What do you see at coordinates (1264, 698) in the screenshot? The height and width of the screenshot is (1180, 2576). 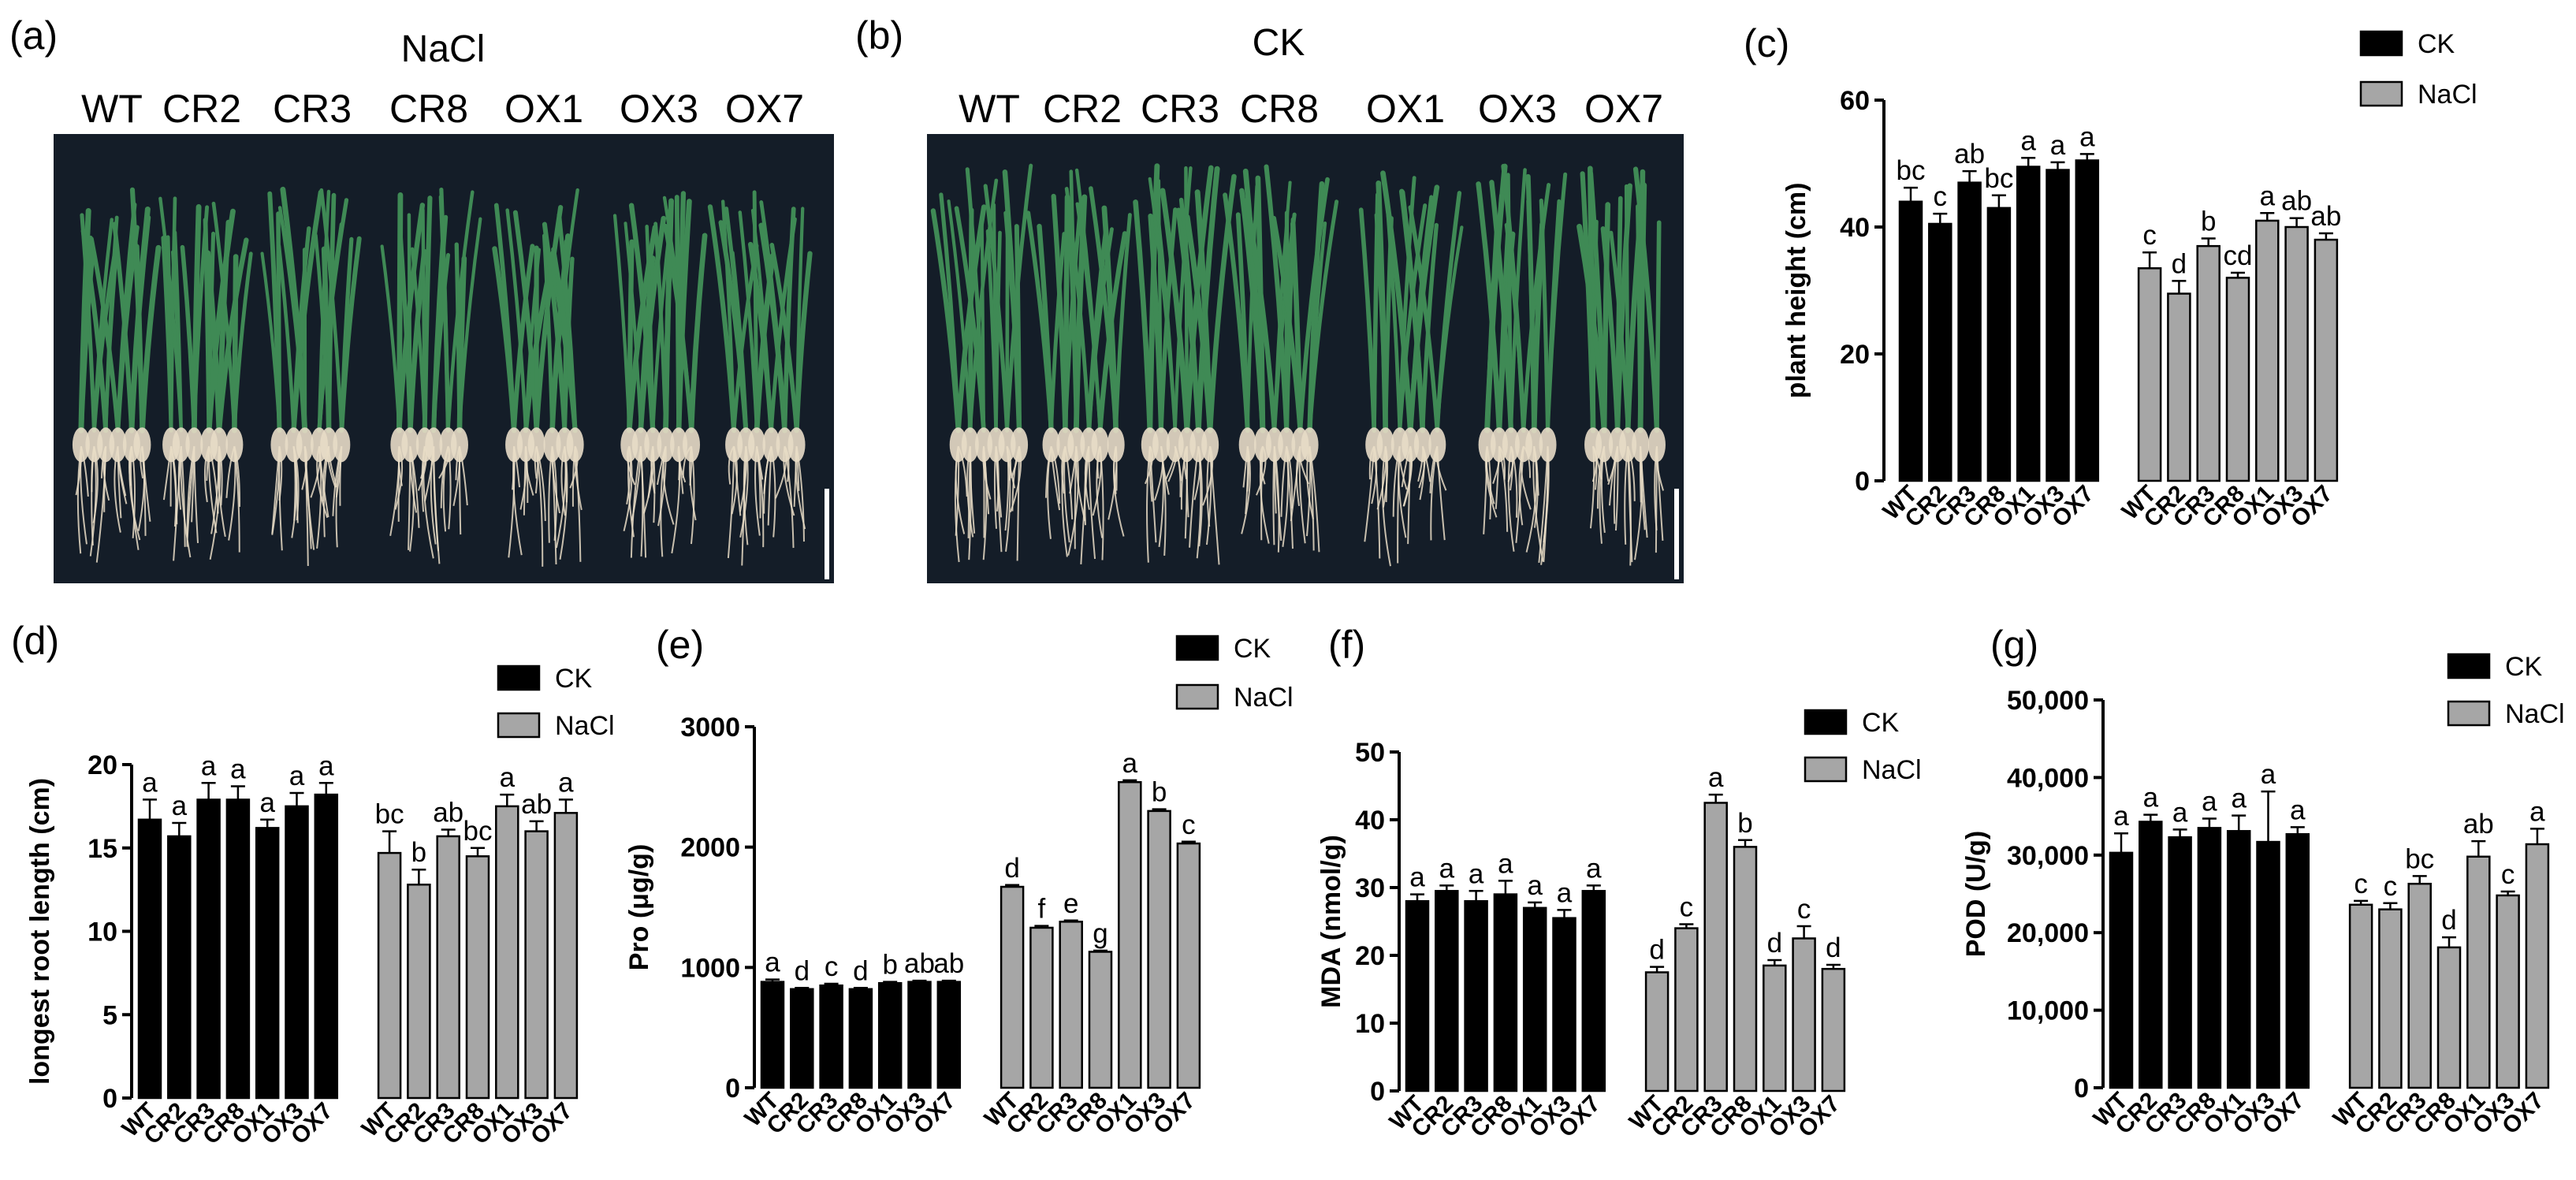 I see `legend-label-nacl: NaCl` at bounding box center [1264, 698].